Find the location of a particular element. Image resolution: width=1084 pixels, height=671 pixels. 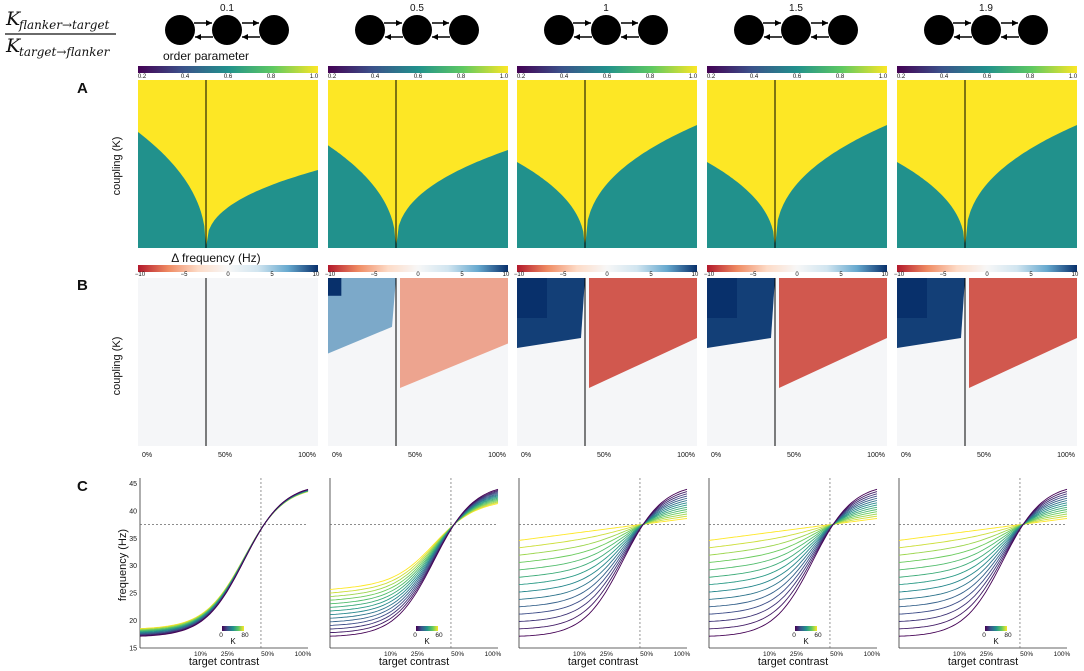

delta-frequency-colorbar is located at coordinates (418, 268).